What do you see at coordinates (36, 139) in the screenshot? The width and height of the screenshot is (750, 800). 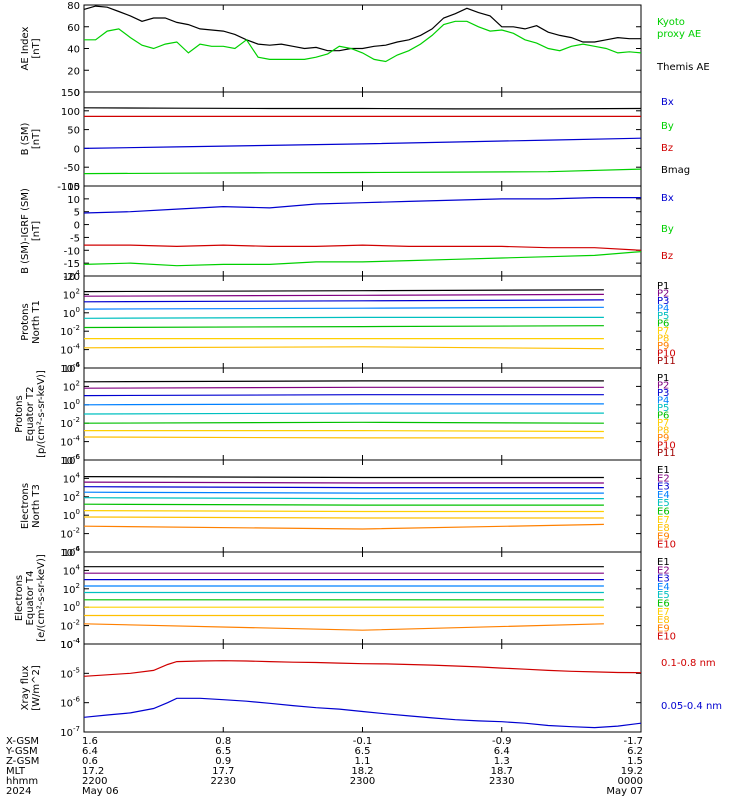 I see `y-axis-label: [nT]` at bounding box center [36, 139].